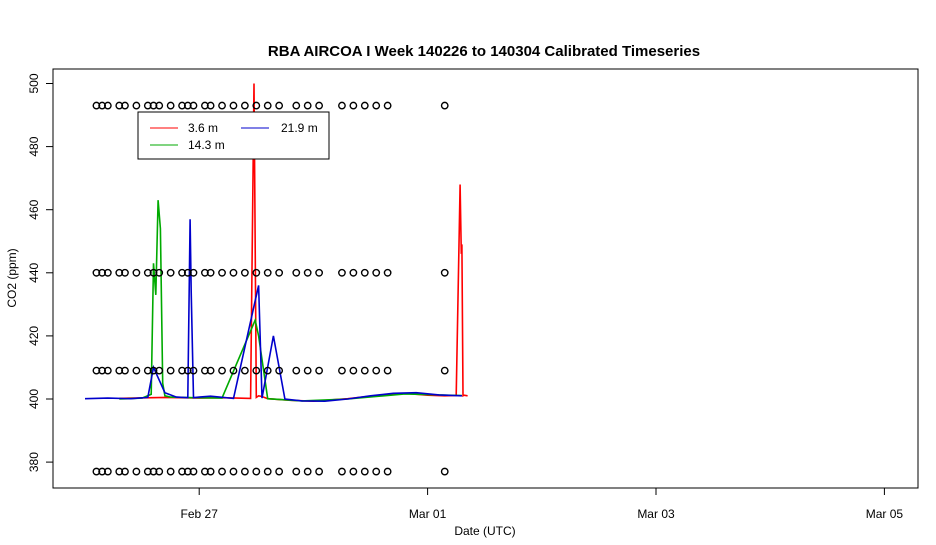 The height and width of the screenshot is (545, 936). I want to click on series-line-21-9m, so click(273, 311).